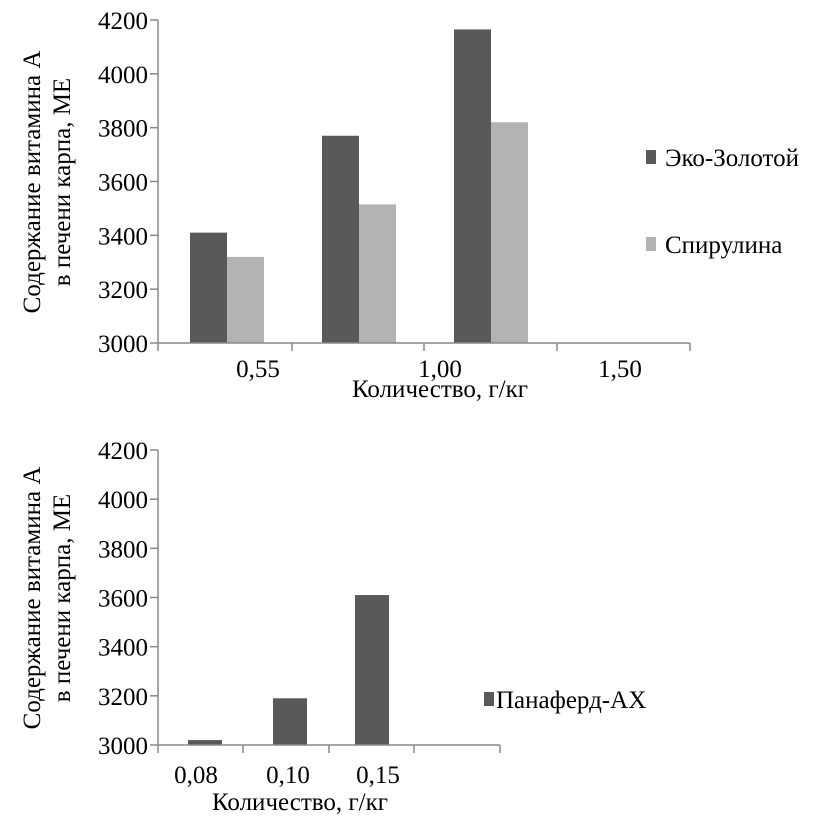  I want to click on chart-top-xlabel: Количество, г/кг, so click(440, 389).